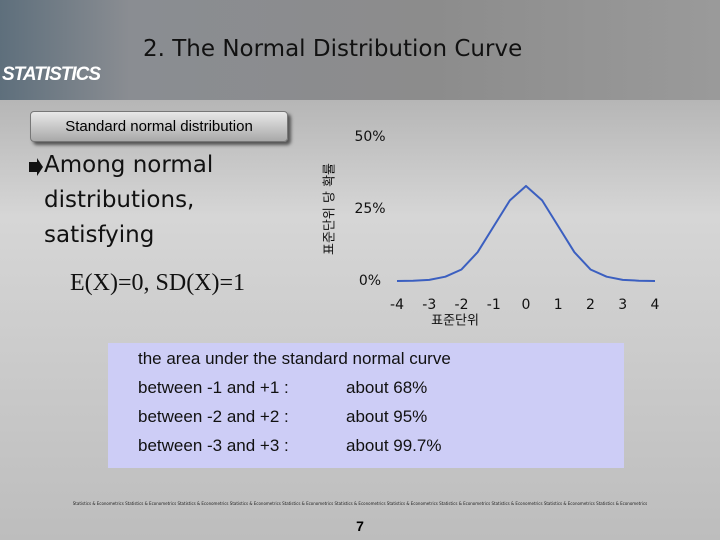 The image size is (720, 540). What do you see at coordinates (51, 74) in the screenshot?
I see `logo: STATISTICS` at bounding box center [51, 74].